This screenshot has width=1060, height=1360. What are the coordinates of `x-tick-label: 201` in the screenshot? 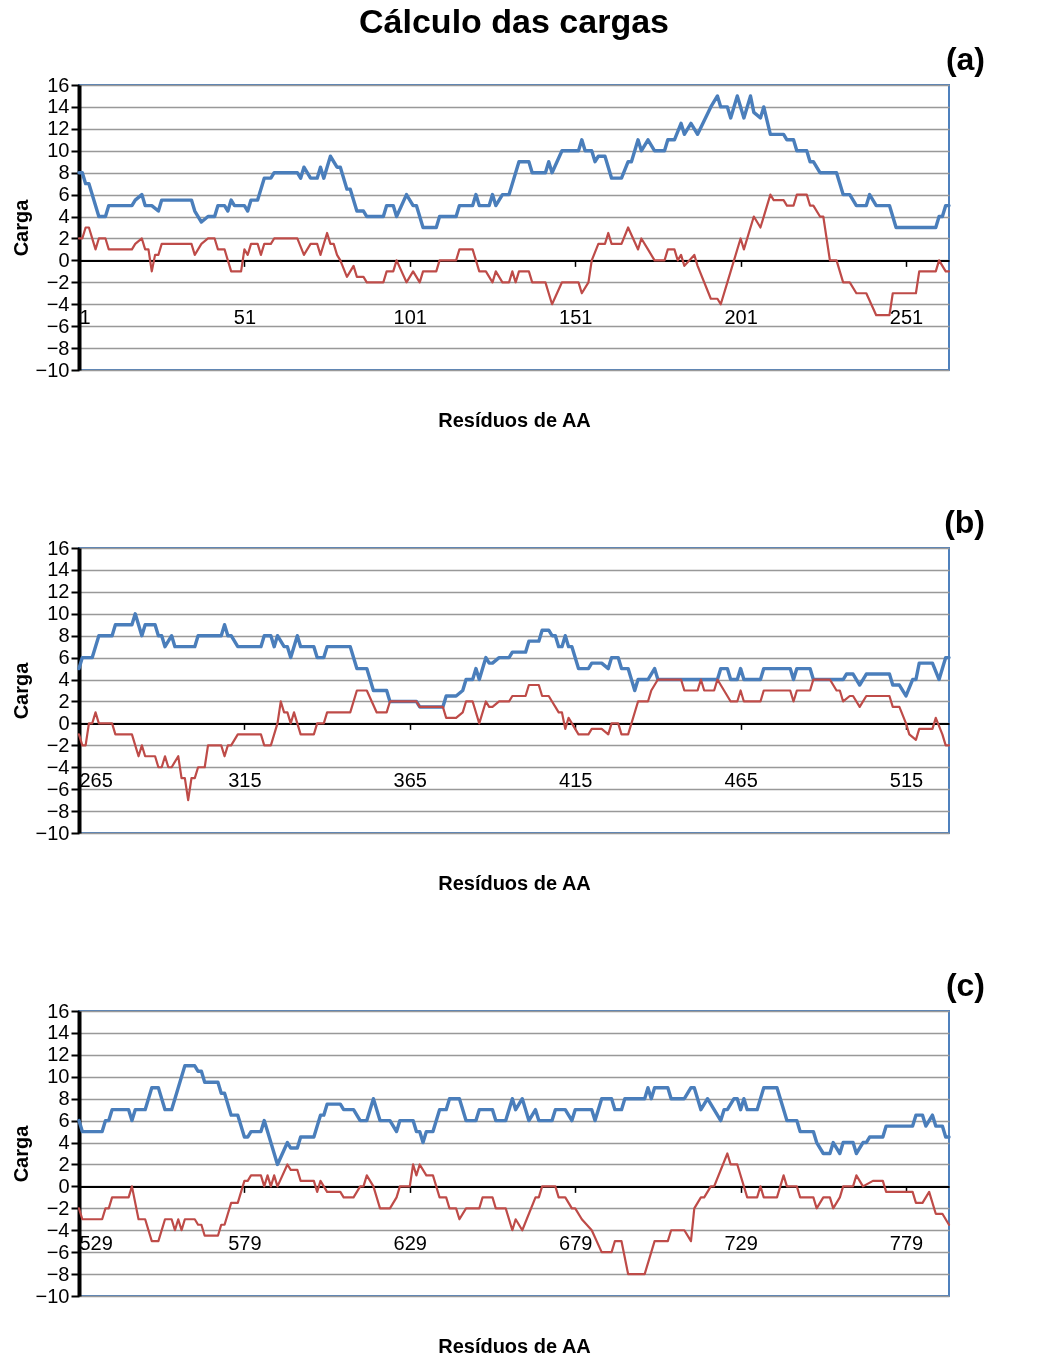 It's located at (741, 316).